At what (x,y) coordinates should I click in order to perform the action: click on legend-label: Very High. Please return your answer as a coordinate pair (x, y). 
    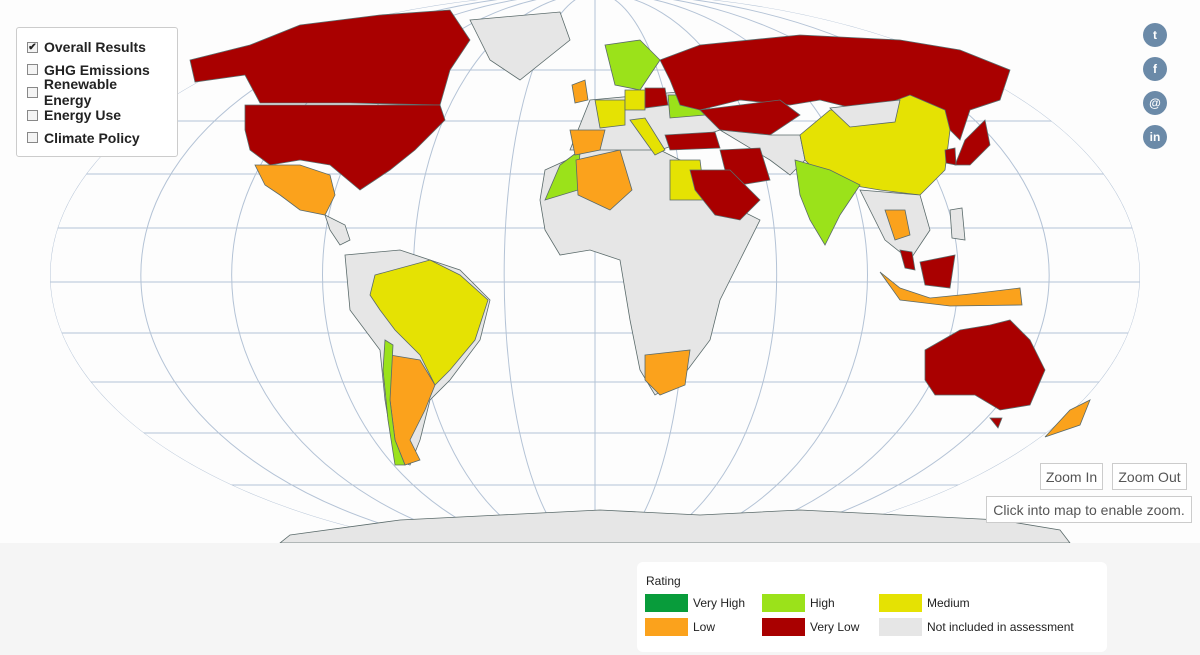
    Looking at the image, I should click on (719, 603).